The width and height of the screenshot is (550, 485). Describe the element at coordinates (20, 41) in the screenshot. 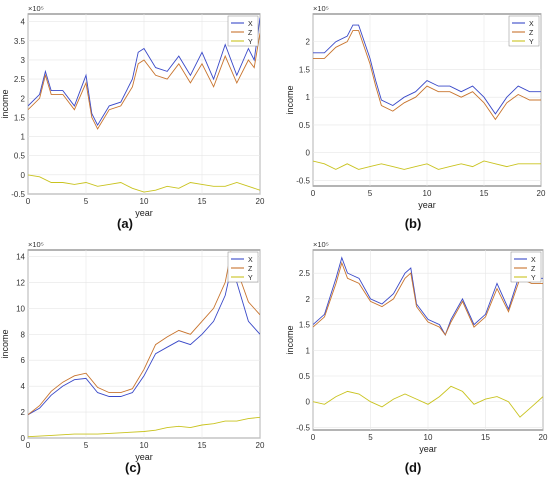

I see `y-tick-label: 3.5` at that location.